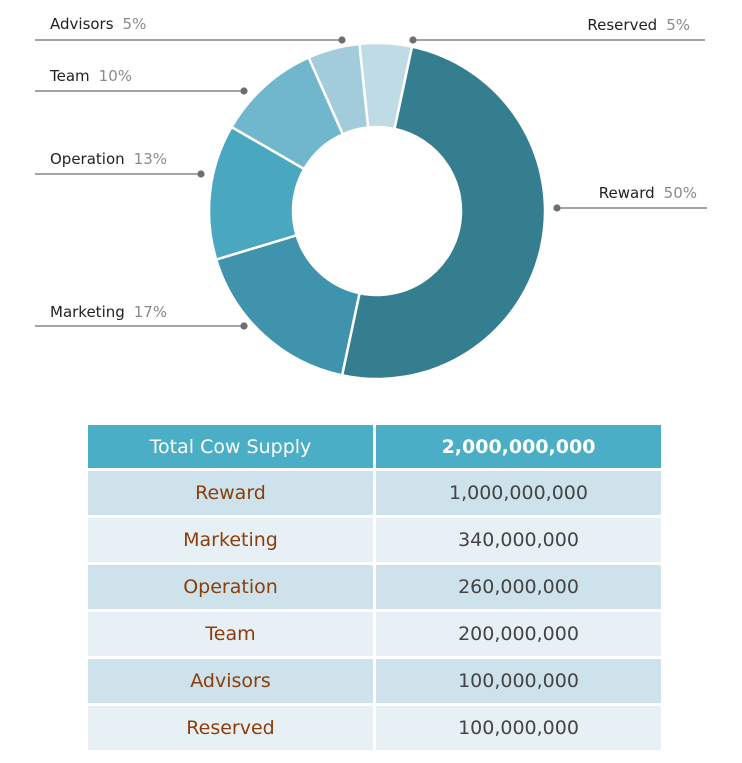 The image size is (742, 763). What do you see at coordinates (115, 76) in the screenshot?
I see `slice-percent: 10%` at bounding box center [115, 76].